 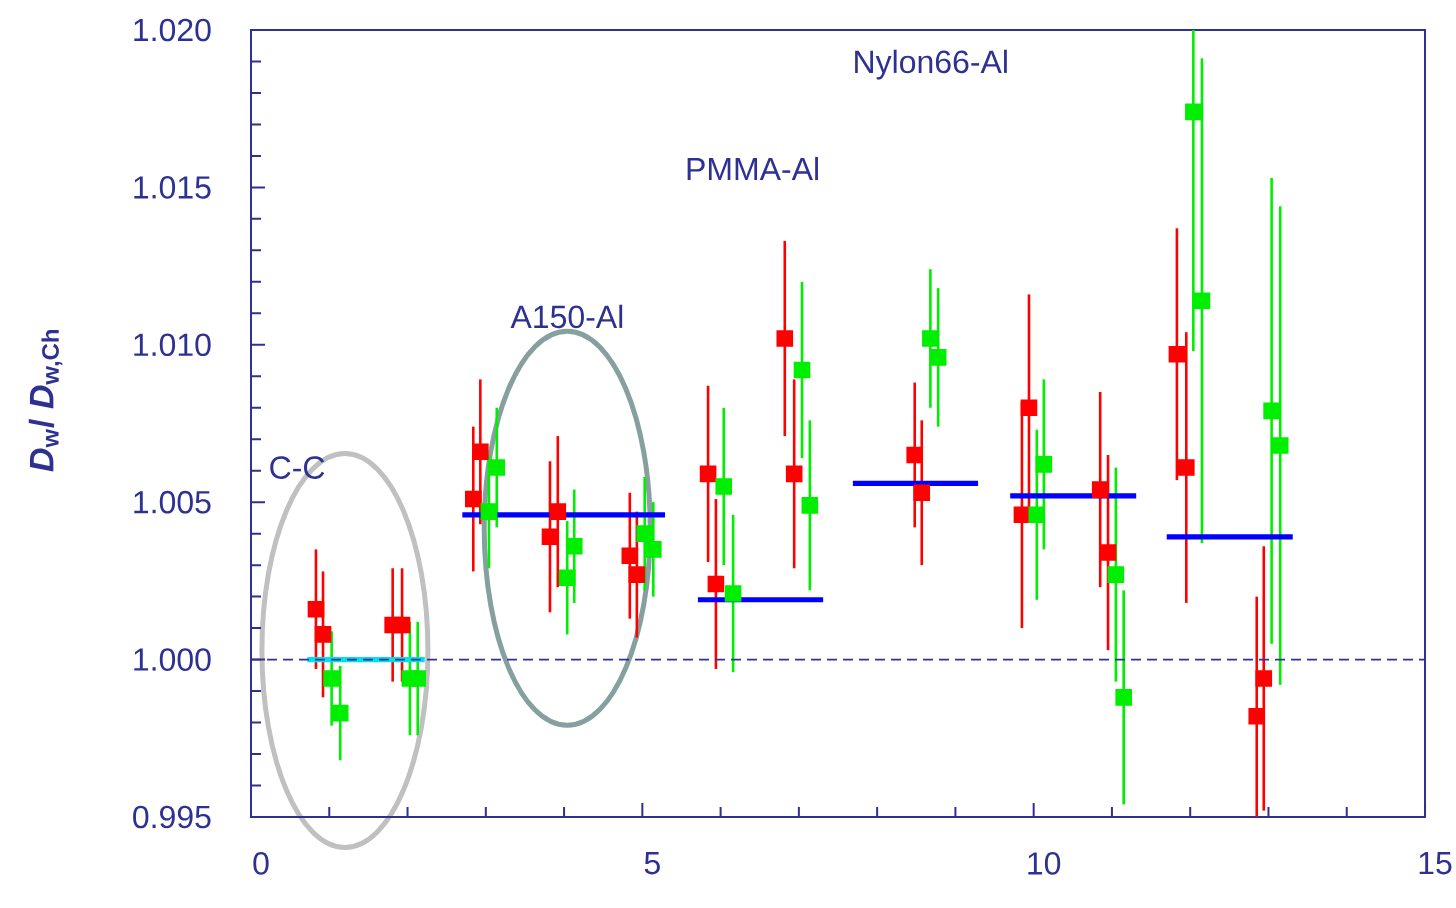 I want to click on annotation: Nylon66-Al, so click(x=931, y=64).